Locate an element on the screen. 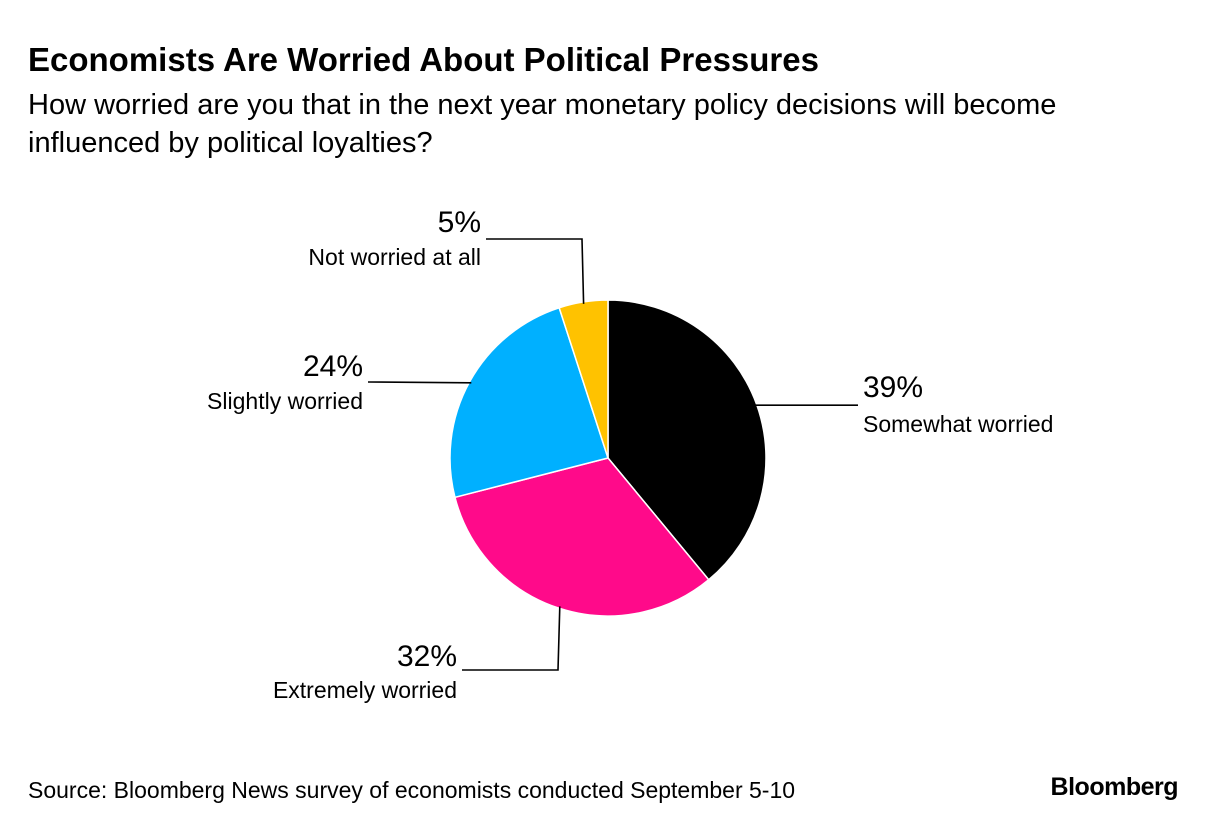 This screenshot has height=832, width=1216. leader-line-not-worried-at-all is located at coordinates (535, 271).